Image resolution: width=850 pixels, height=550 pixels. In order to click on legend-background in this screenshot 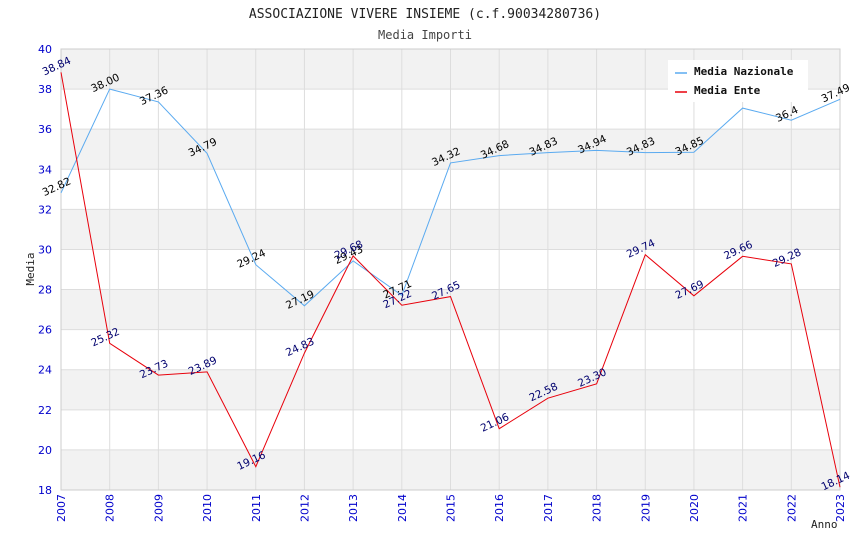, I will do `click(738, 81)`.